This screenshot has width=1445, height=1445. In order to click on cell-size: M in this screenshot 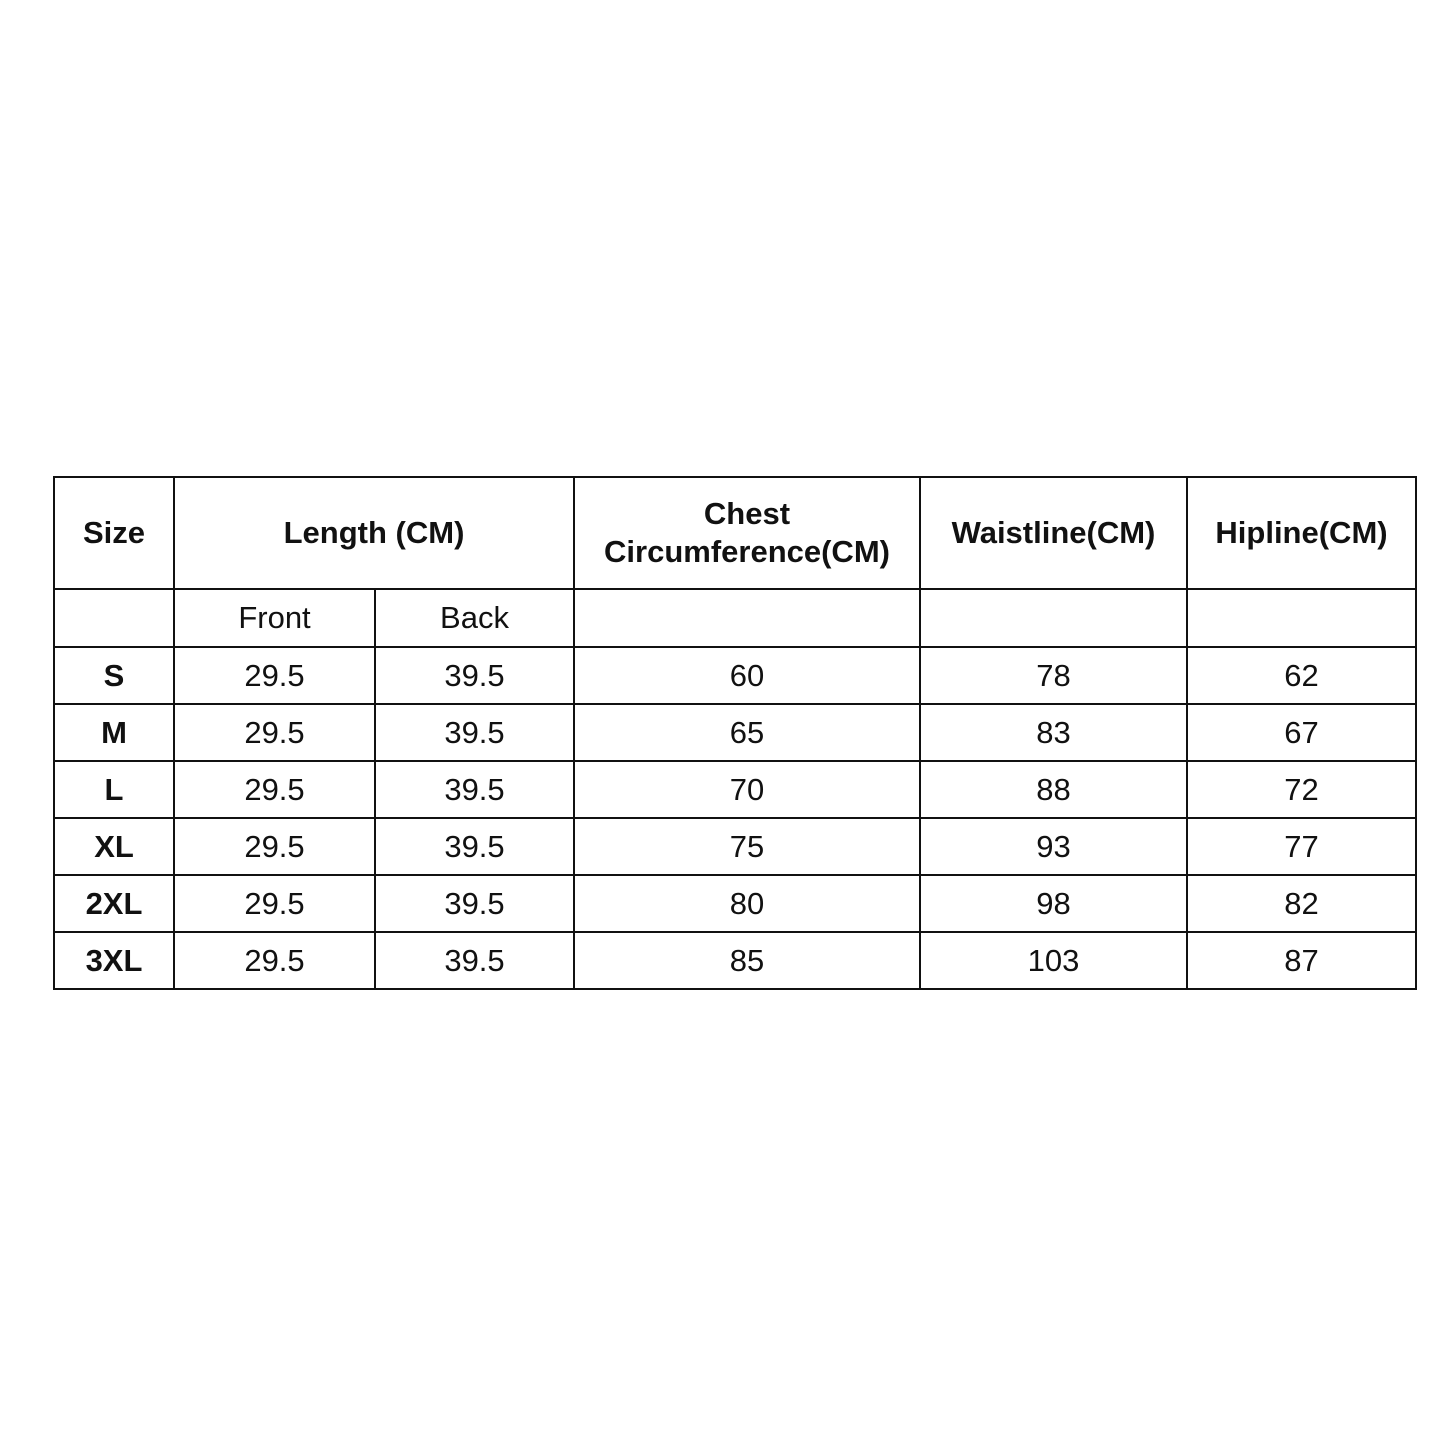, I will do `click(114, 732)`.